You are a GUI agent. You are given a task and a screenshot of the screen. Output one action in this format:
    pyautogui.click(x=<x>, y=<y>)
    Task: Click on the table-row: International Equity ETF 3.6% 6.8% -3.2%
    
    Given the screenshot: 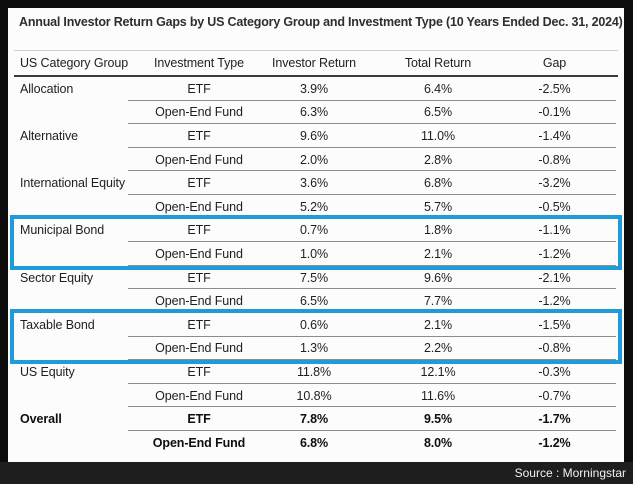 What is the action you would take?
    pyautogui.click(x=316, y=182)
    